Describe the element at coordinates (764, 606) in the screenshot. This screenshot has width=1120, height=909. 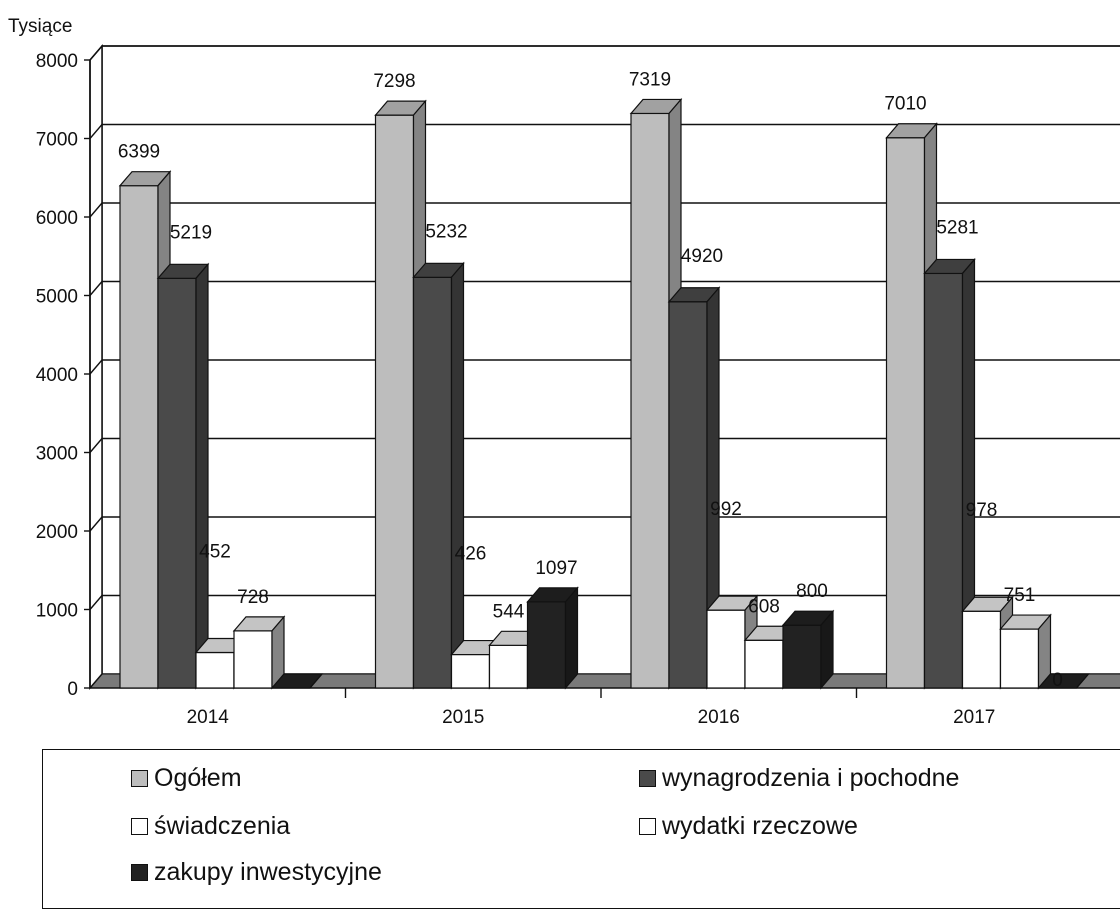
I see `data-label: 608` at that location.